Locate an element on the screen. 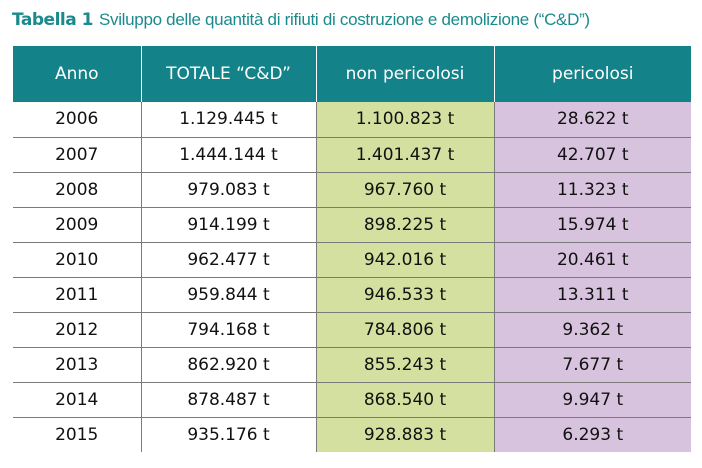 The width and height of the screenshot is (702, 468). cell-non-pericolosi: 855.243 t is located at coordinates (405, 365).